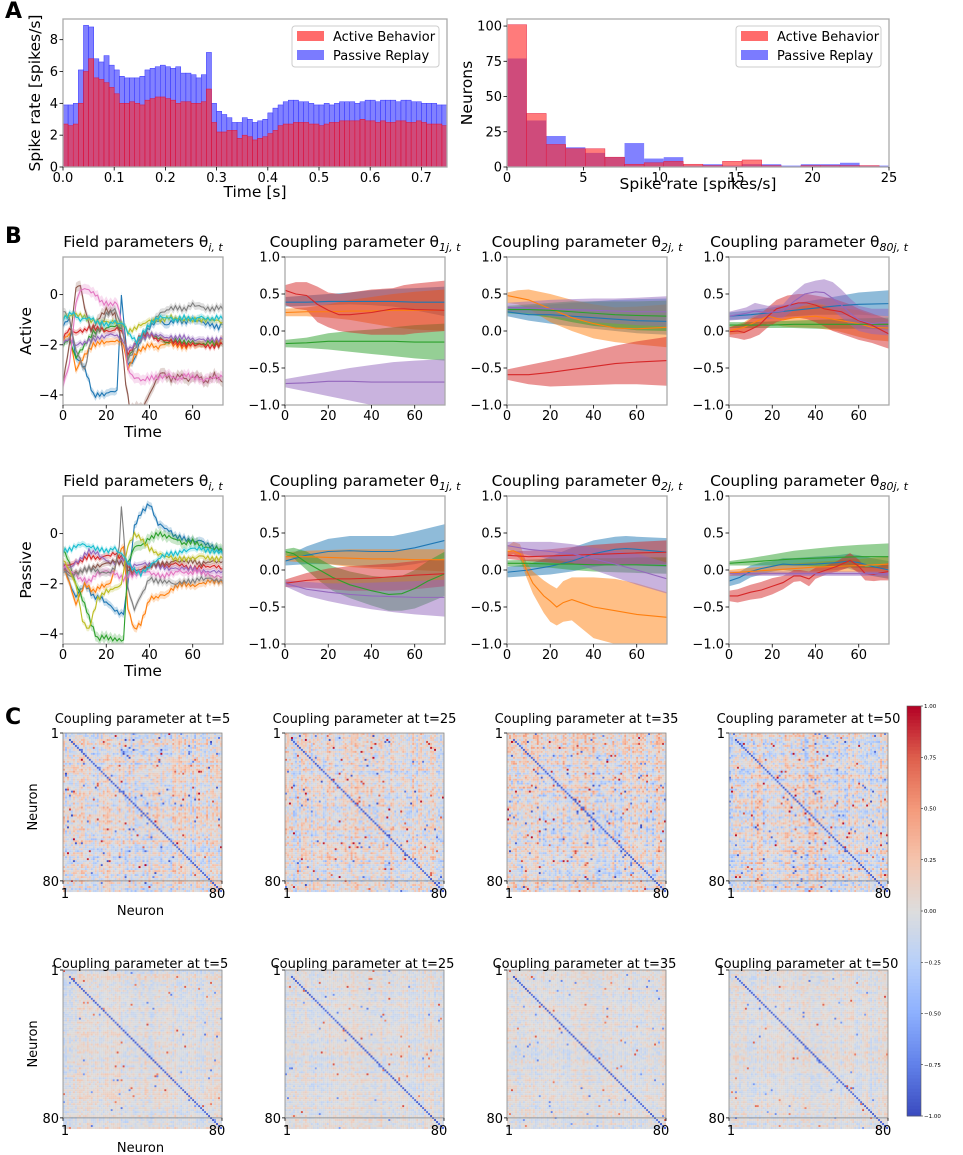 This screenshot has height=1155, width=963. Describe the element at coordinates (424, 145) in the screenshot. I see `active-bar` at that location.